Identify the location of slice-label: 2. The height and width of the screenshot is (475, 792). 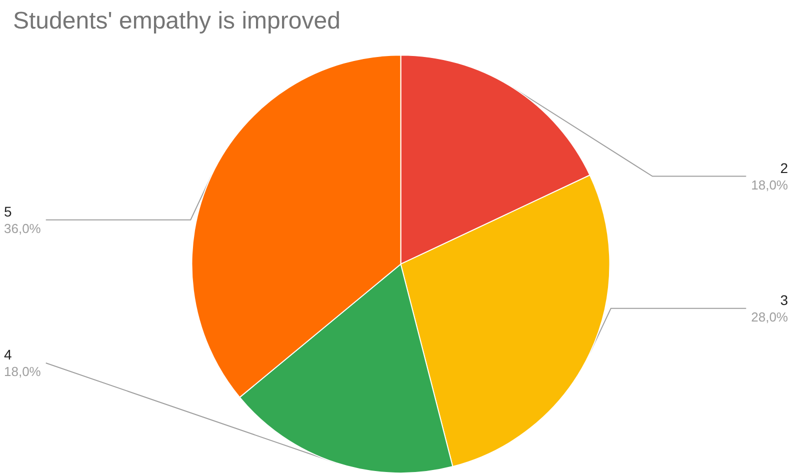
(784, 168).